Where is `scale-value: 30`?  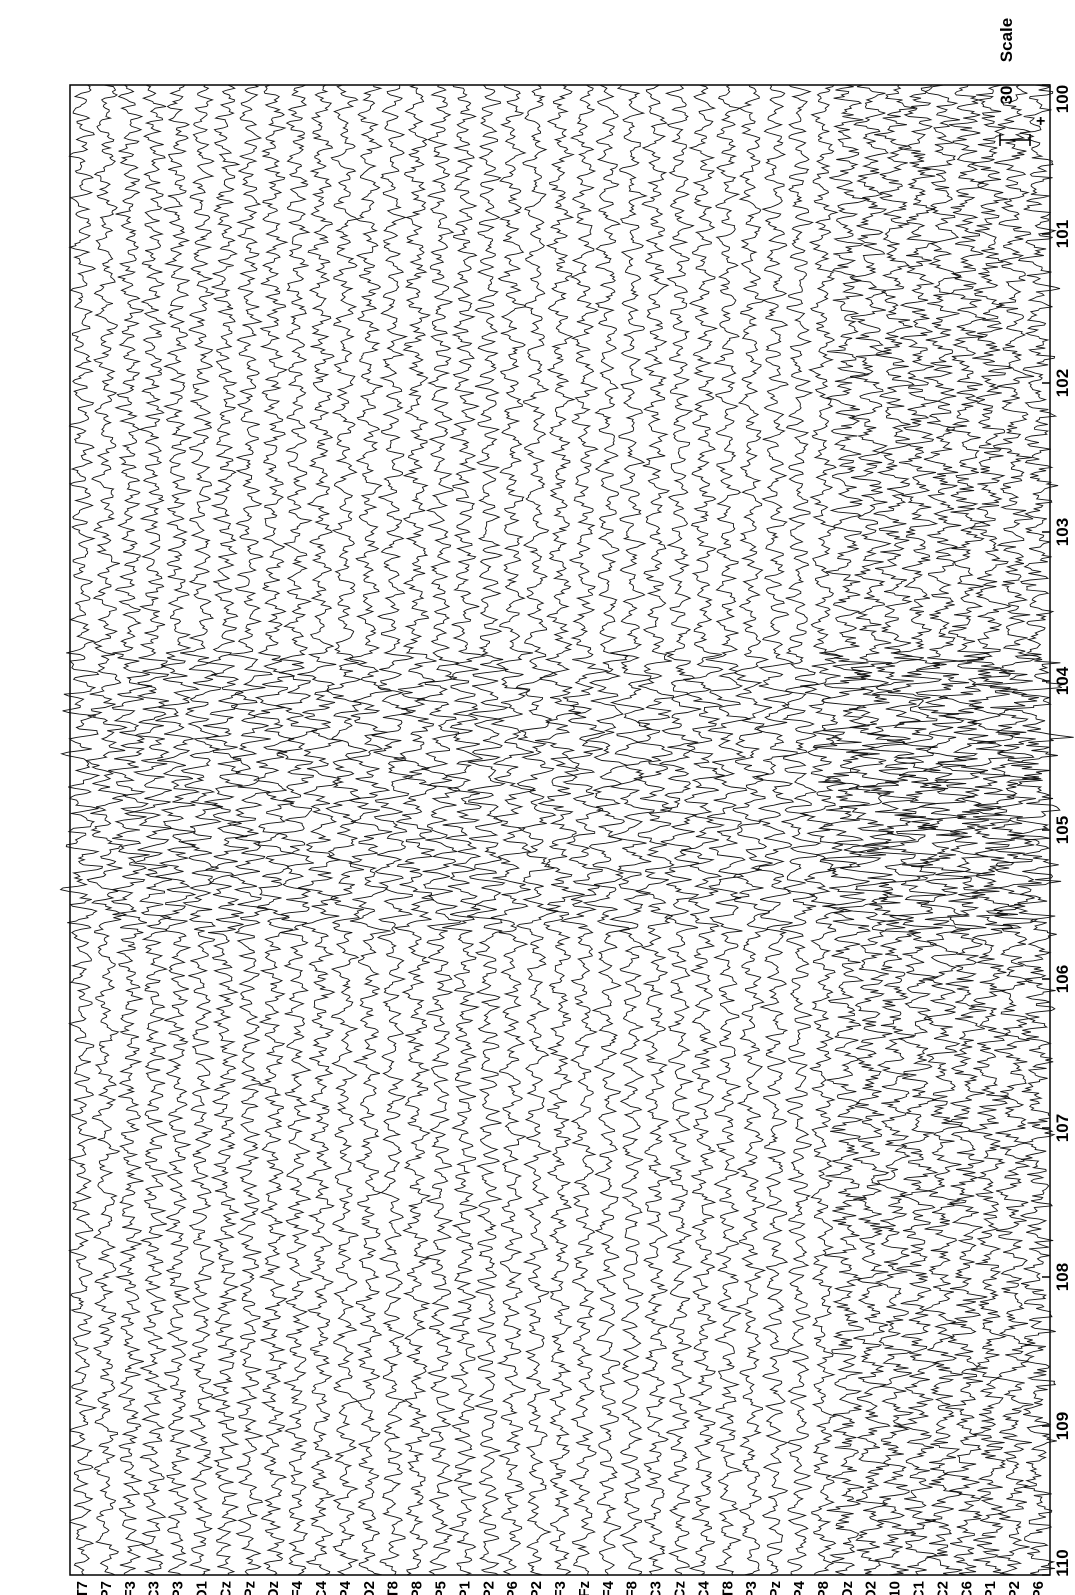 scale-value: 30 is located at coordinates (1006, 95).